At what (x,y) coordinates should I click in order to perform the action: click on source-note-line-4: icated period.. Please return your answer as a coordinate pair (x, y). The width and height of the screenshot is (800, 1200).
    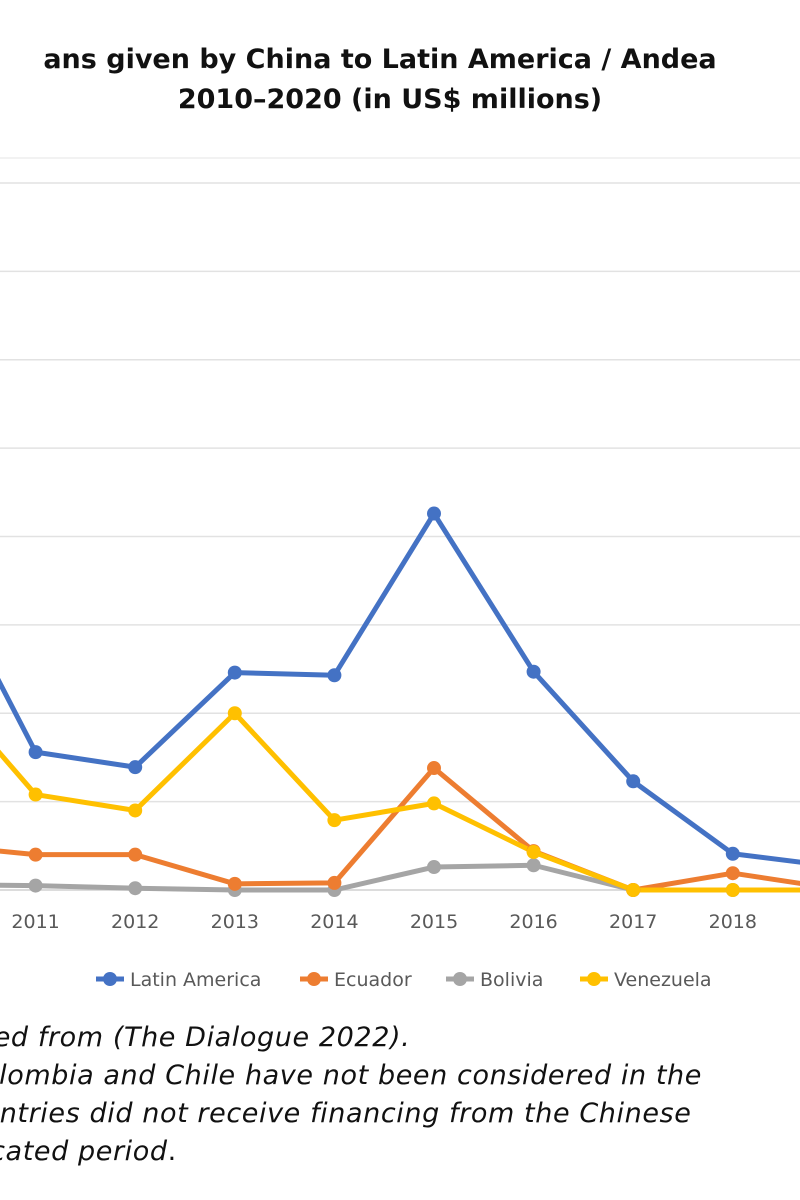
    Looking at the image, I should click on (88, 1151).